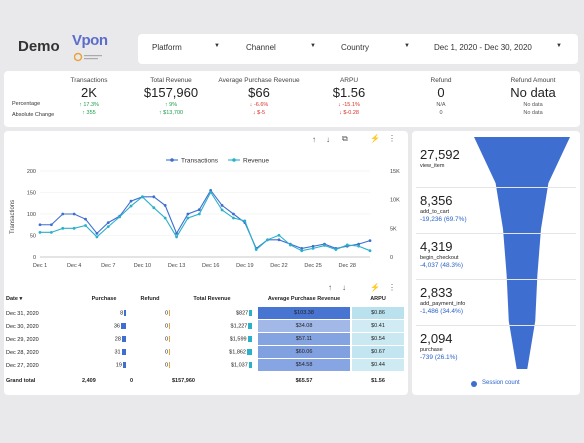 This screenshot has width=584, height=443. What do you see at coordinates (150, 299) in the screenshot?
I see `column-header: Refund` at bounding box center [150, 299].